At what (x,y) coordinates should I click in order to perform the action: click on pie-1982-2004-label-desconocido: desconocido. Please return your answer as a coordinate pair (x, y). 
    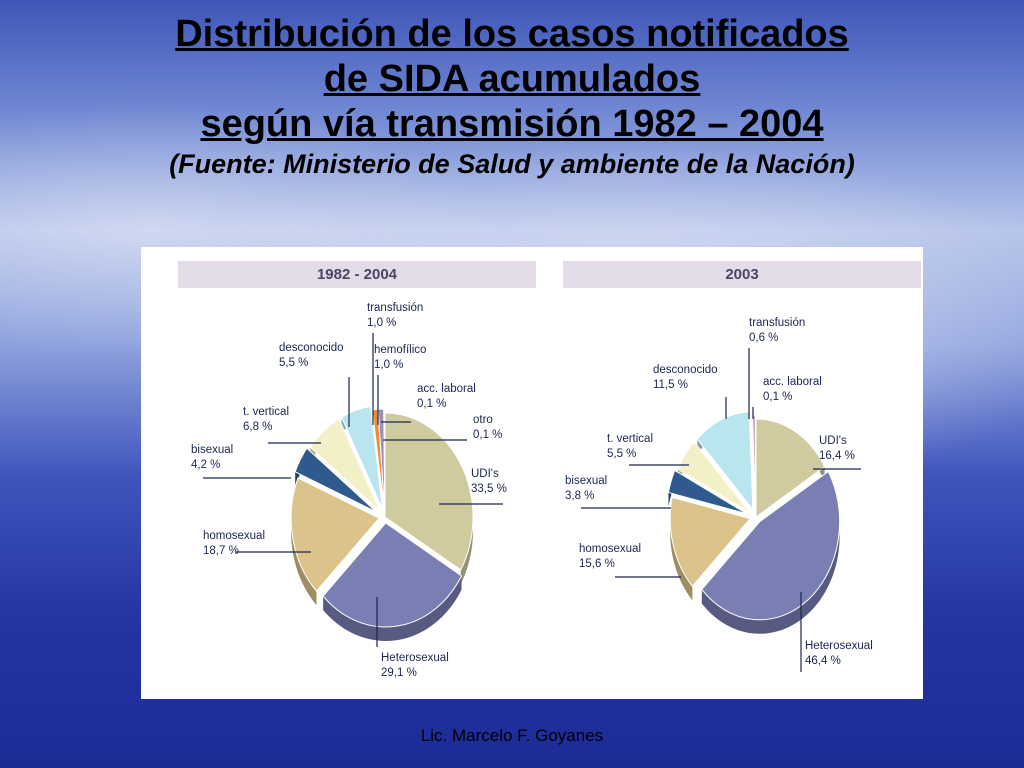
    Looking at the image, I should click on (311, 348).